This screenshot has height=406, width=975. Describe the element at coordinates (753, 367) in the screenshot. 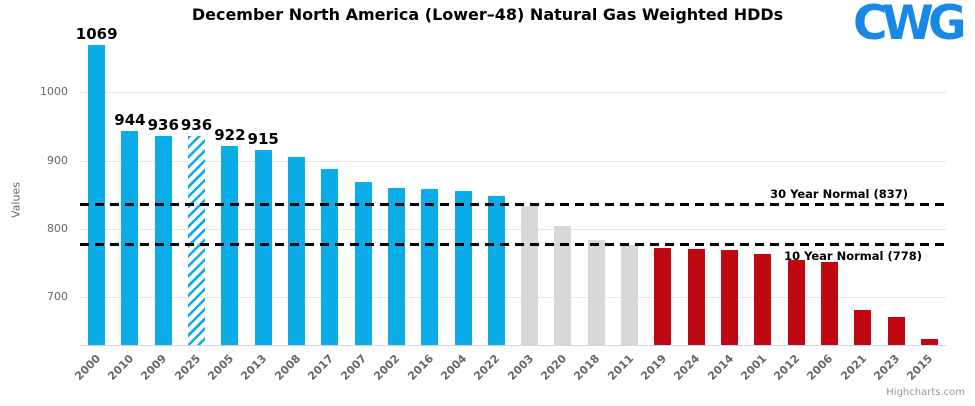

I see `x-axis-label-2001: 2001` at that location.